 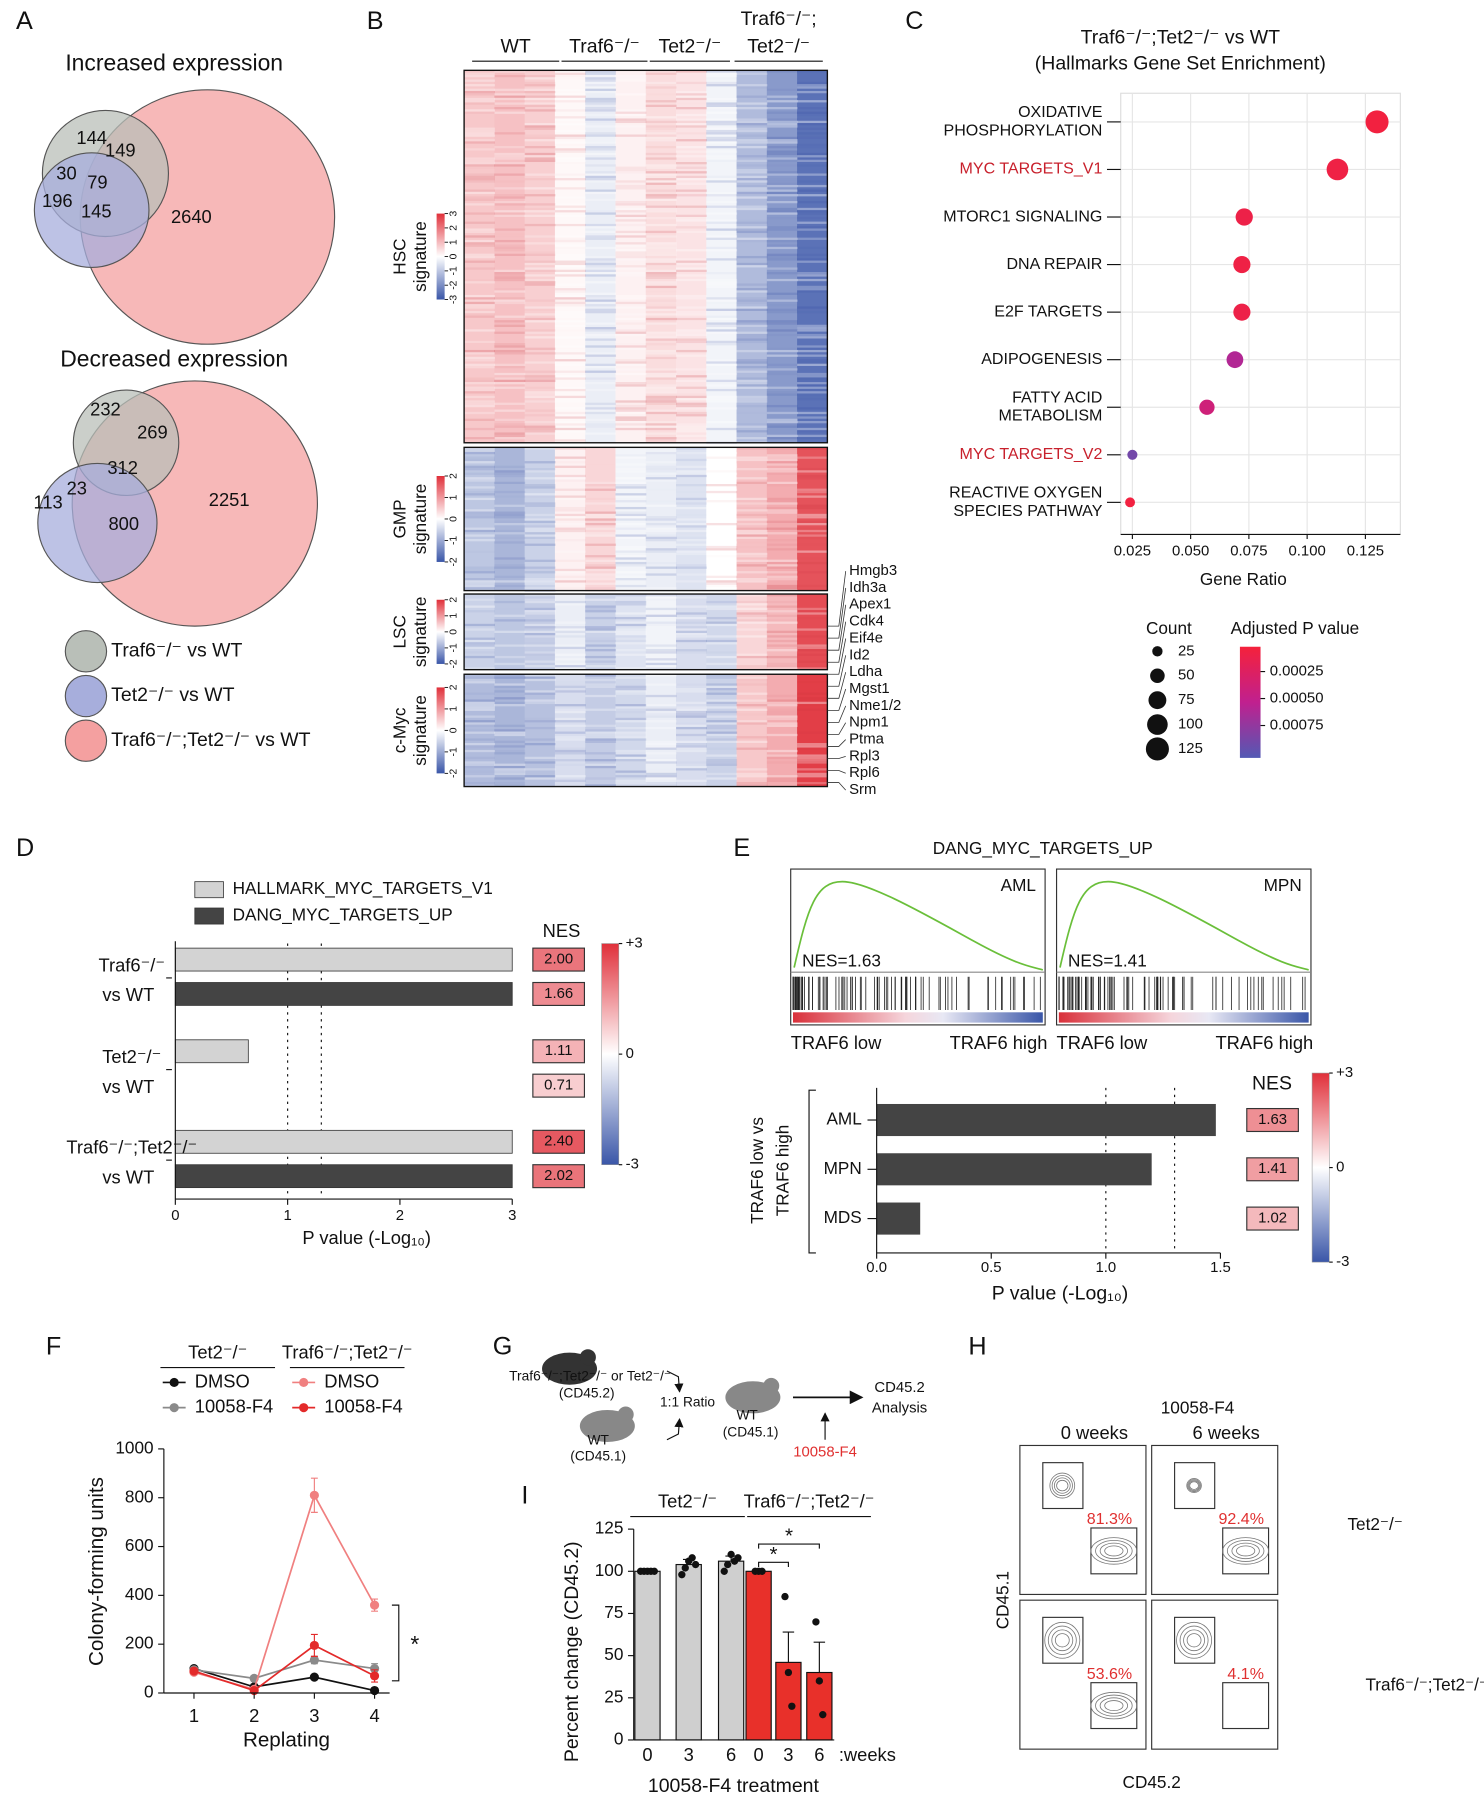 I want to click on legend-label: DMSO, so click(x=222, y=1380).